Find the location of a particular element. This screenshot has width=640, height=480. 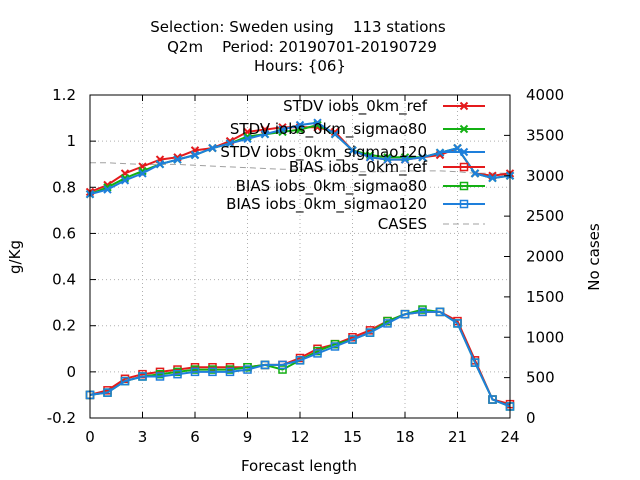

y-tick-label: 0.4 is located at coordinates (64, 280).